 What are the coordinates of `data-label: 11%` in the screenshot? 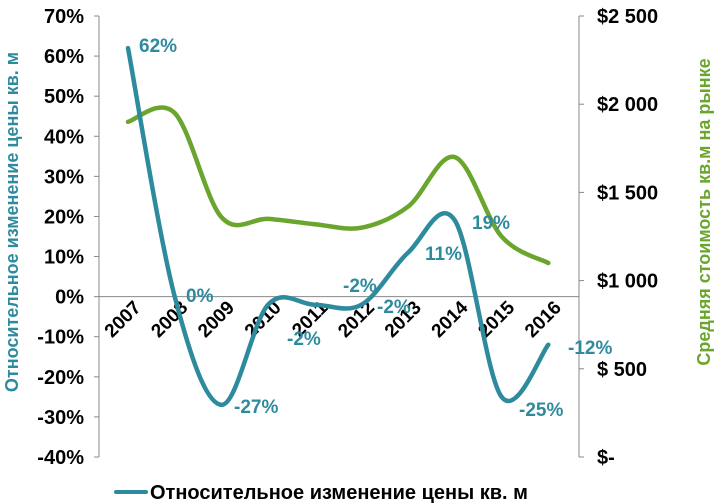 It's located at (443, 254).